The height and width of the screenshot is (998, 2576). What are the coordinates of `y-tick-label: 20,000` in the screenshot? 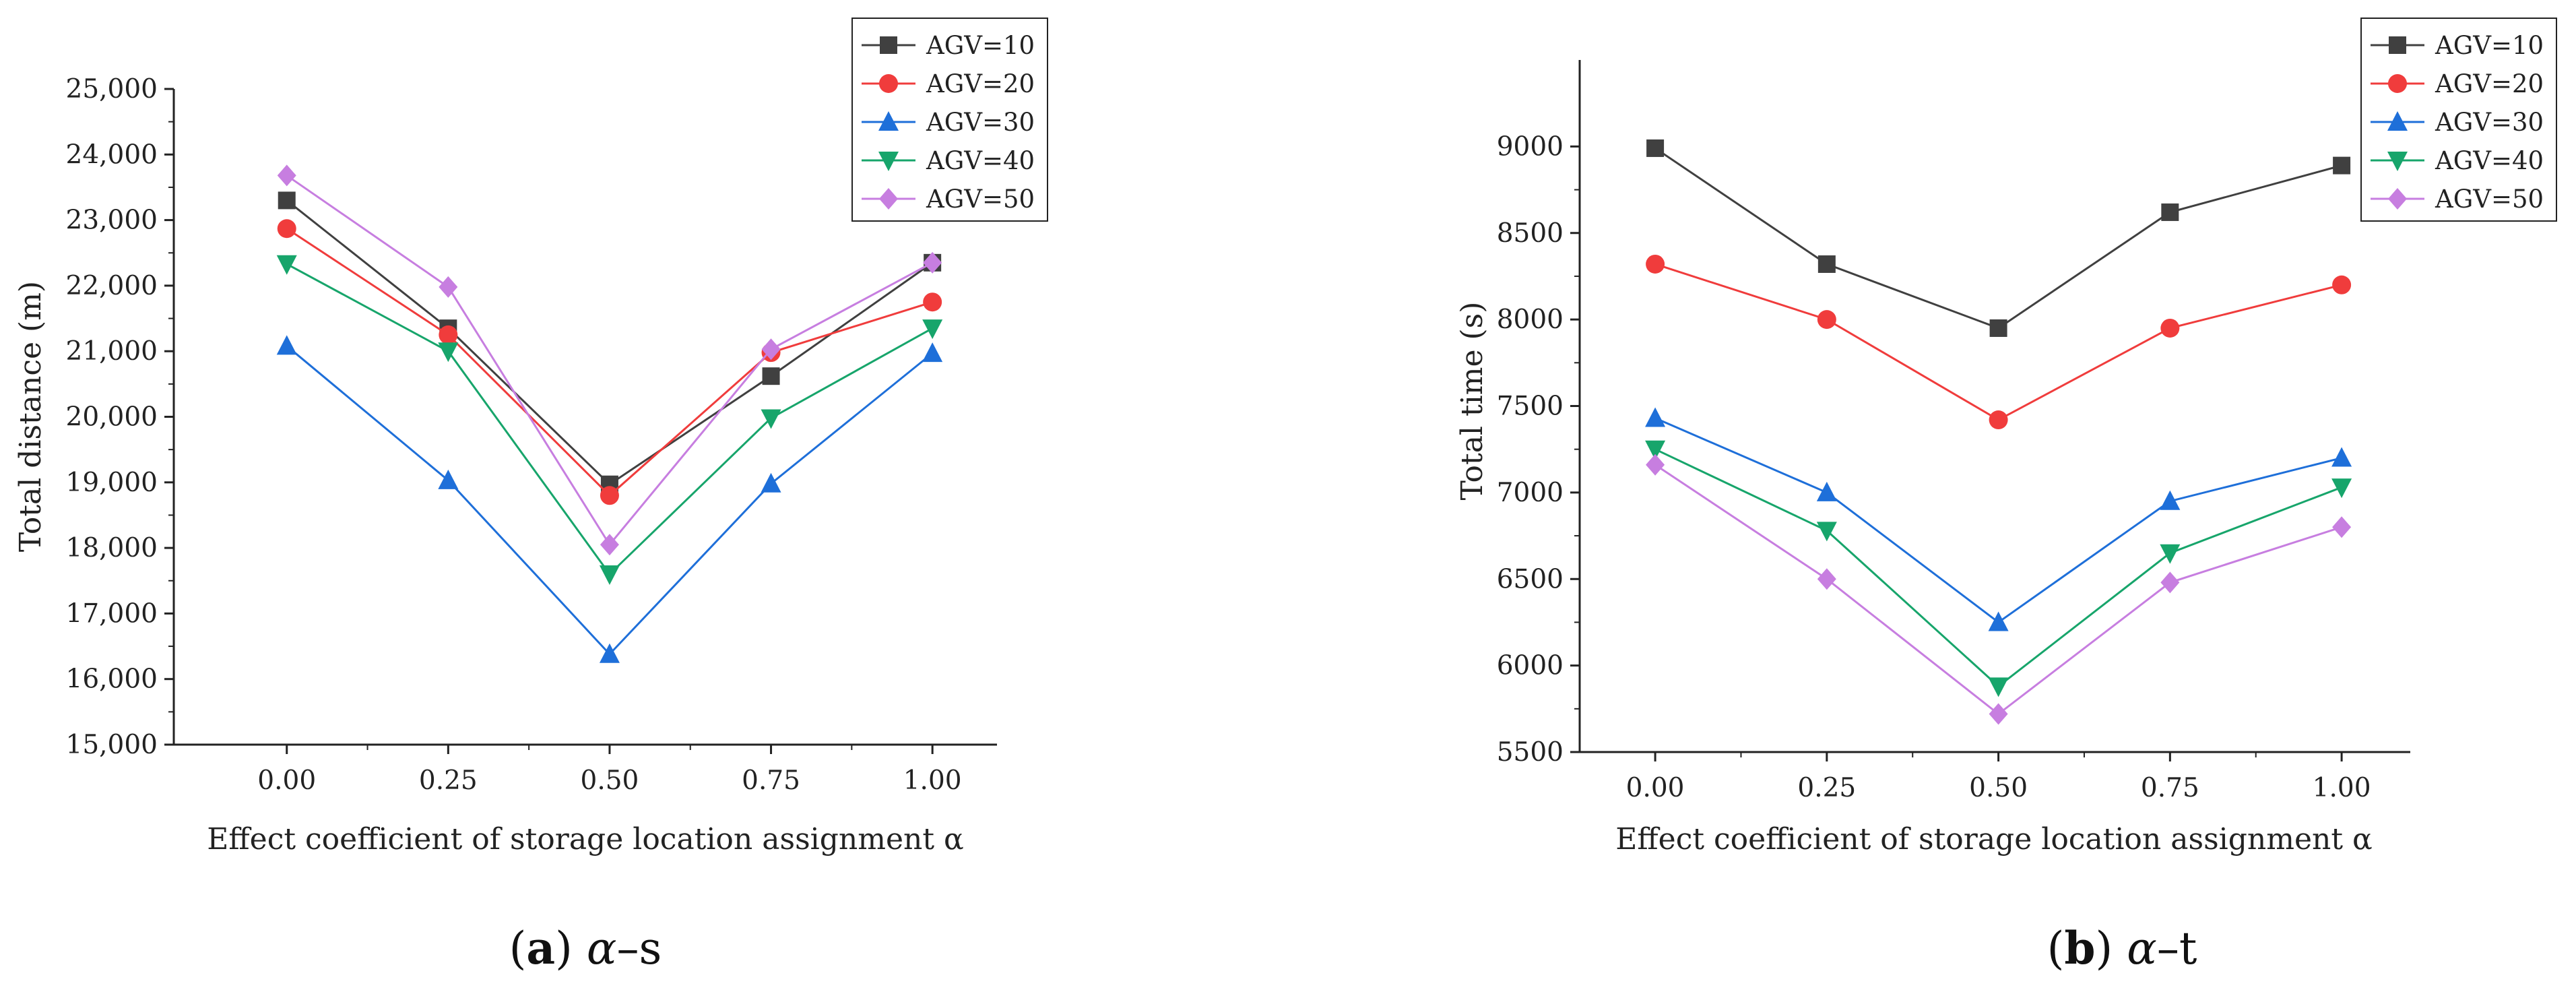 It's located at (112, 417).